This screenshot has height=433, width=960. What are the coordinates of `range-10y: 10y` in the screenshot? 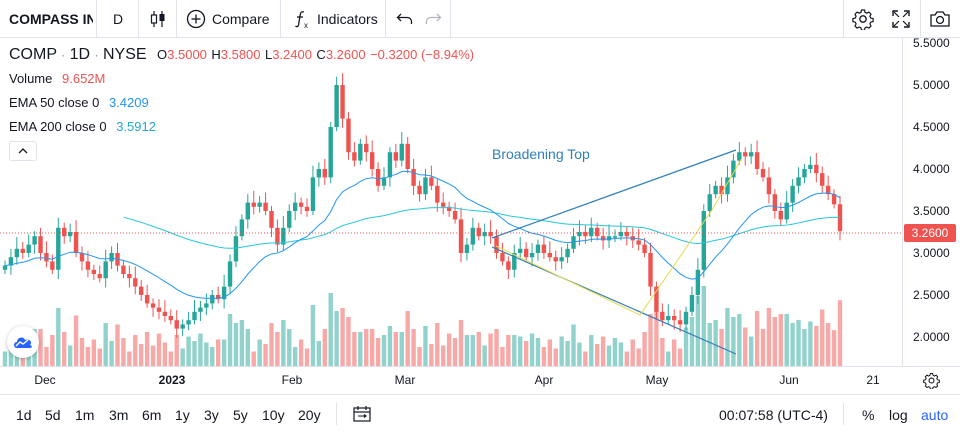 It's located at (273, 415).